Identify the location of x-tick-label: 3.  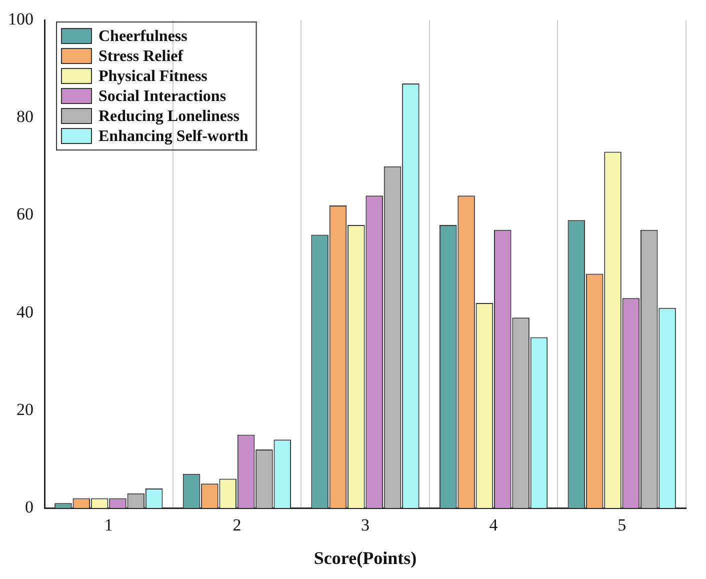
(365, 525).